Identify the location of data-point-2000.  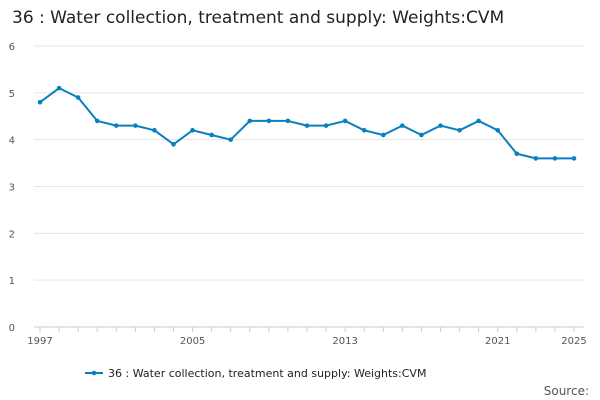
(97, 121).